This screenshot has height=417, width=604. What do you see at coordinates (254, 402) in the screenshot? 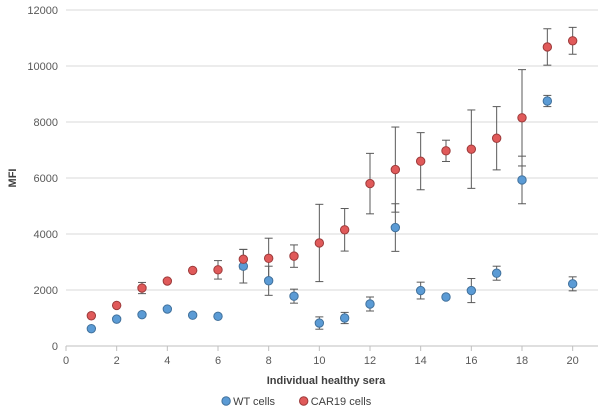
I see `legend-label: WT cells` at bounding box center [254, 402].